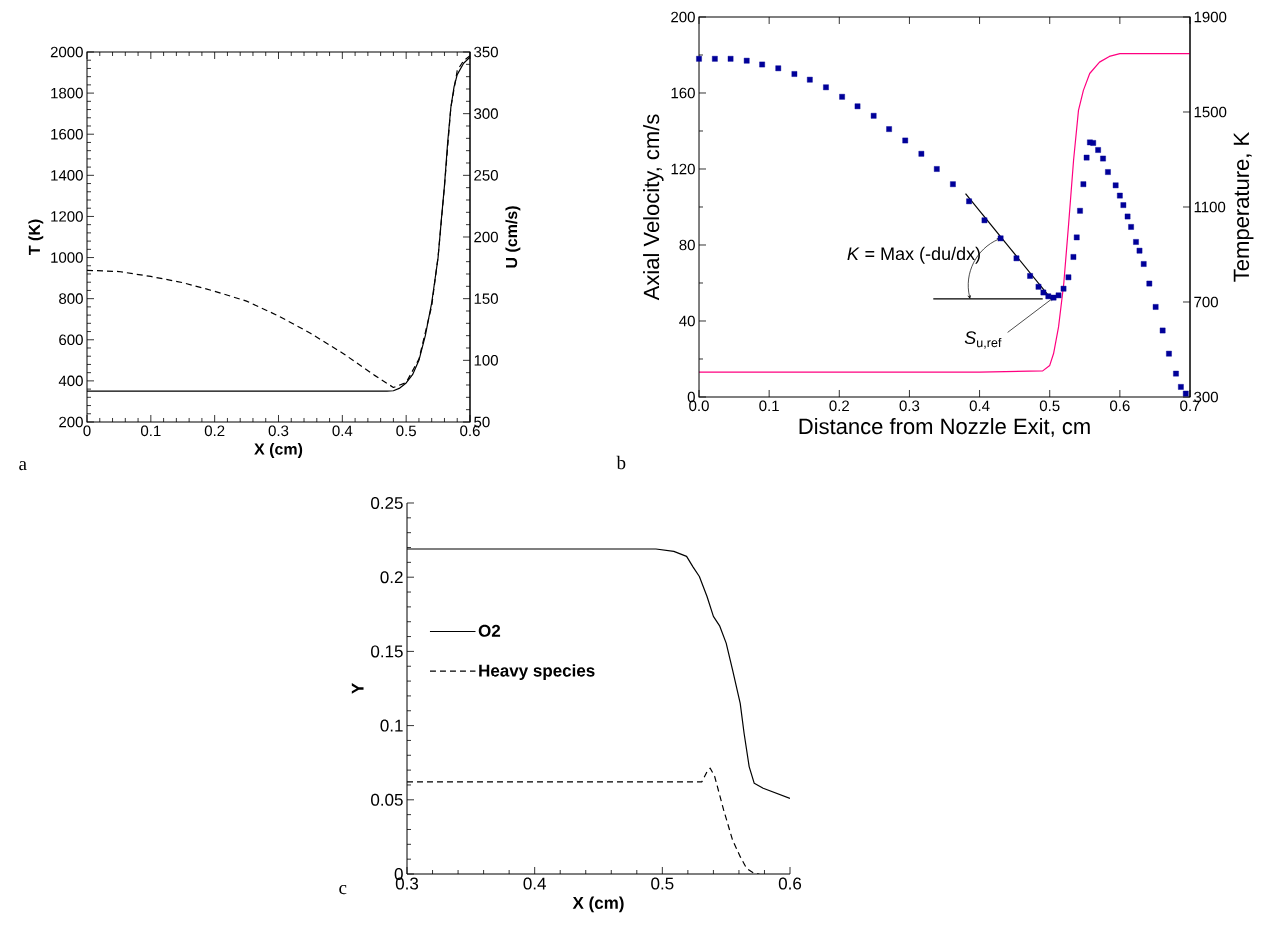 Image resolution: width=1285 pixels, height=927 pixels. I want to click on annotation: S$_{u,ref}$, so click(983, 340).